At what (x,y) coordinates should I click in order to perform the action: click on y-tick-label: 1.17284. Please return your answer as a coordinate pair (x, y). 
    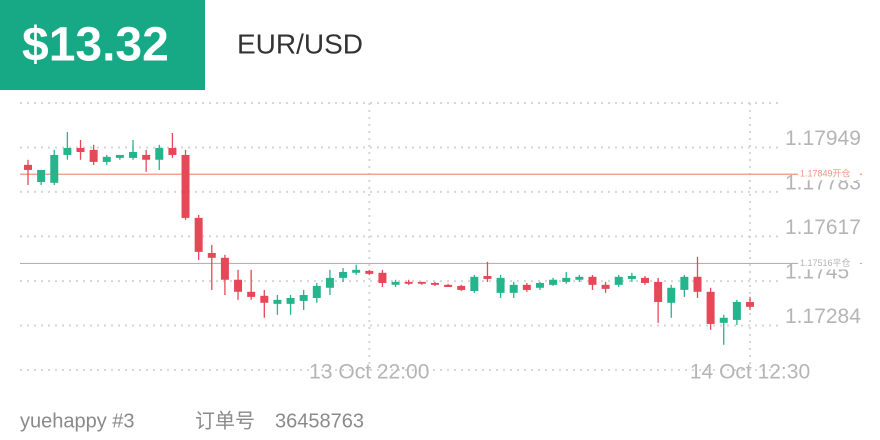
    Looking at the image, I should click on (823, 316).